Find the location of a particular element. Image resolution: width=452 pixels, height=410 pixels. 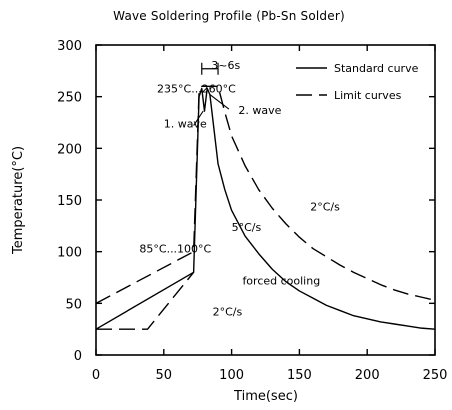

legend: Standard curve Limit curves is located at coordinates (357, 82).